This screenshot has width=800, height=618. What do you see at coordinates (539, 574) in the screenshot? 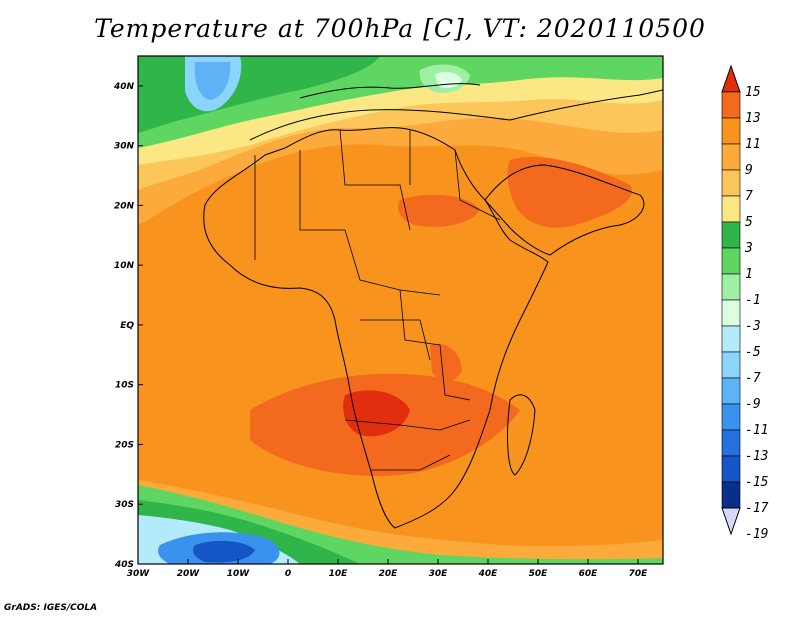
I see `lon-tick-label: 50E` at bounding box center [539, 574].